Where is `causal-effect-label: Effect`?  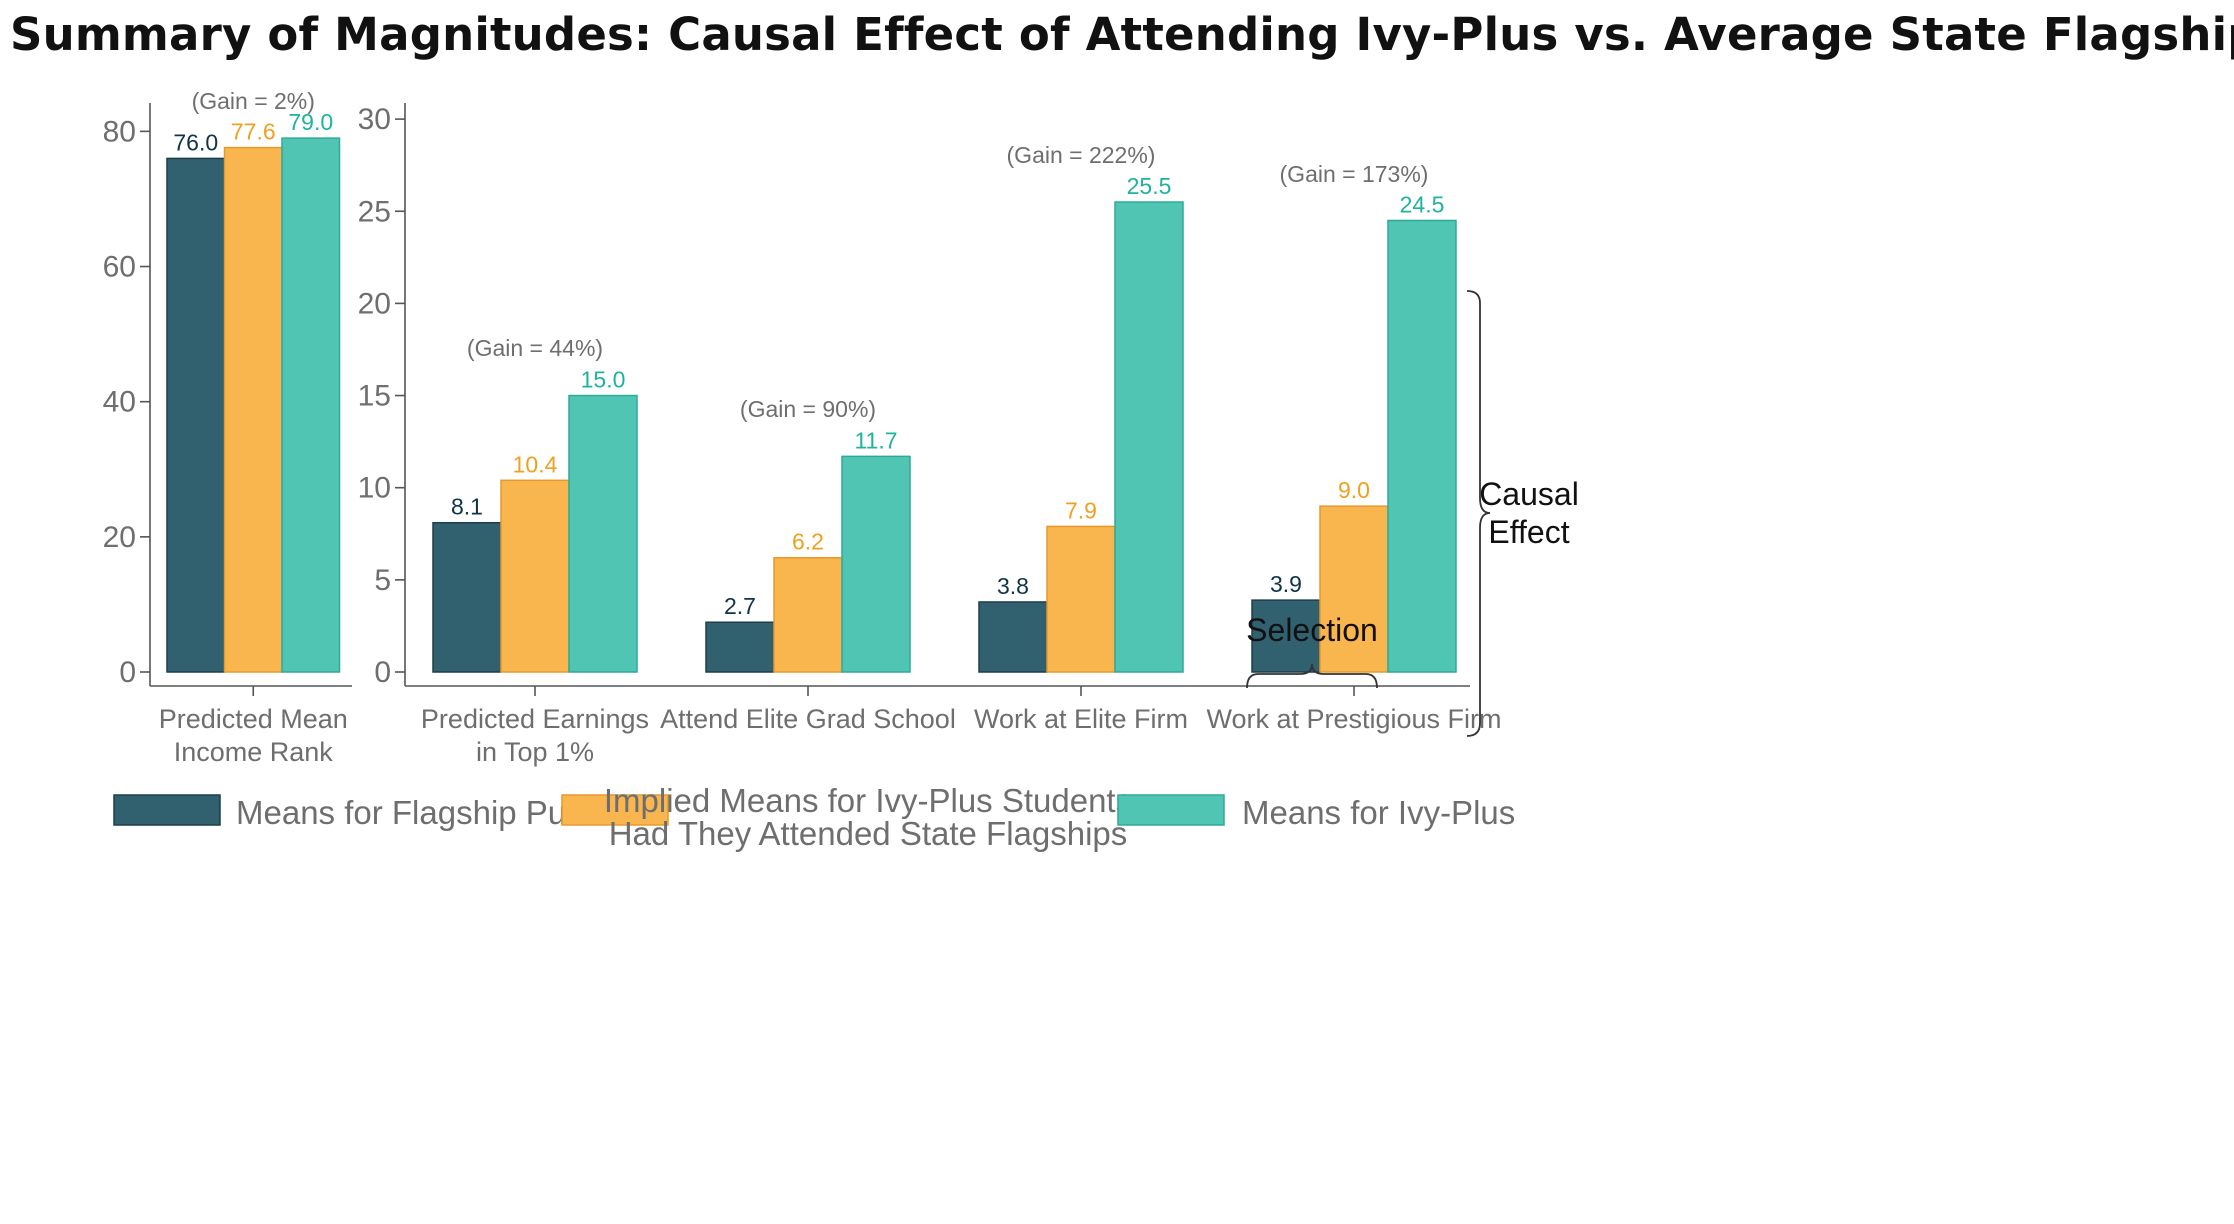 causal-effect-label: Effect is located at coordinates (1528, 532).